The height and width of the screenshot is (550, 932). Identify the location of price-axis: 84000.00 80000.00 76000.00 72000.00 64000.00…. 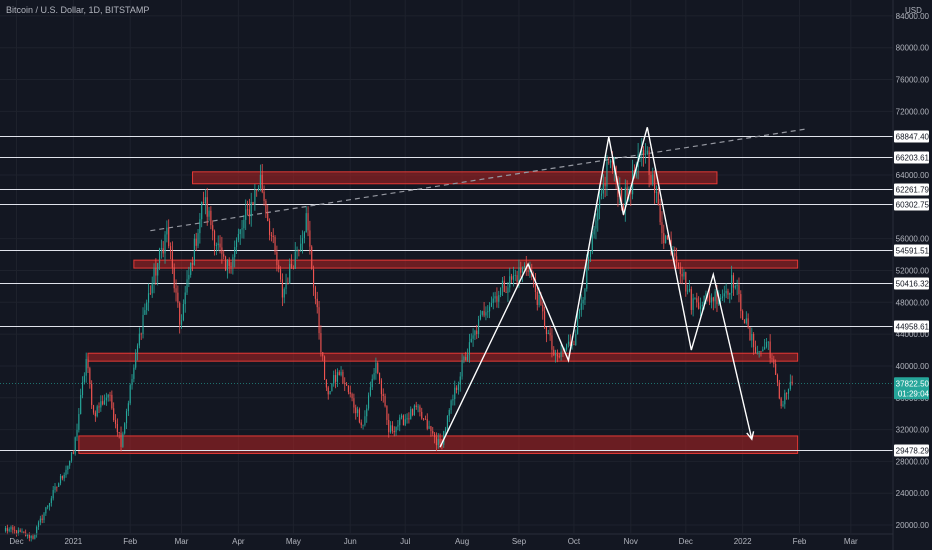
(912, 275).